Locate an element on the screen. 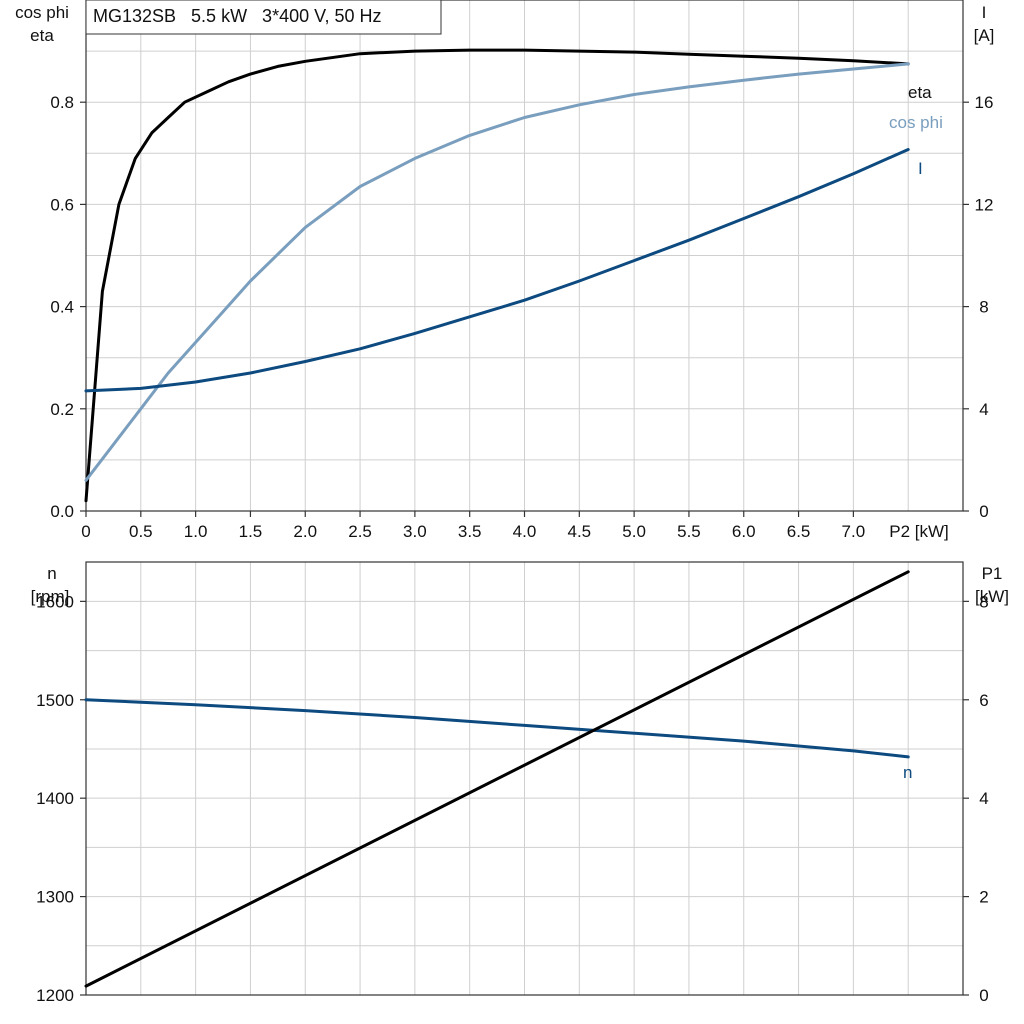 This screenshot has height=1024, width=1024. top-left-axis-label-1: cos phi is located at coordinates (42, 12).